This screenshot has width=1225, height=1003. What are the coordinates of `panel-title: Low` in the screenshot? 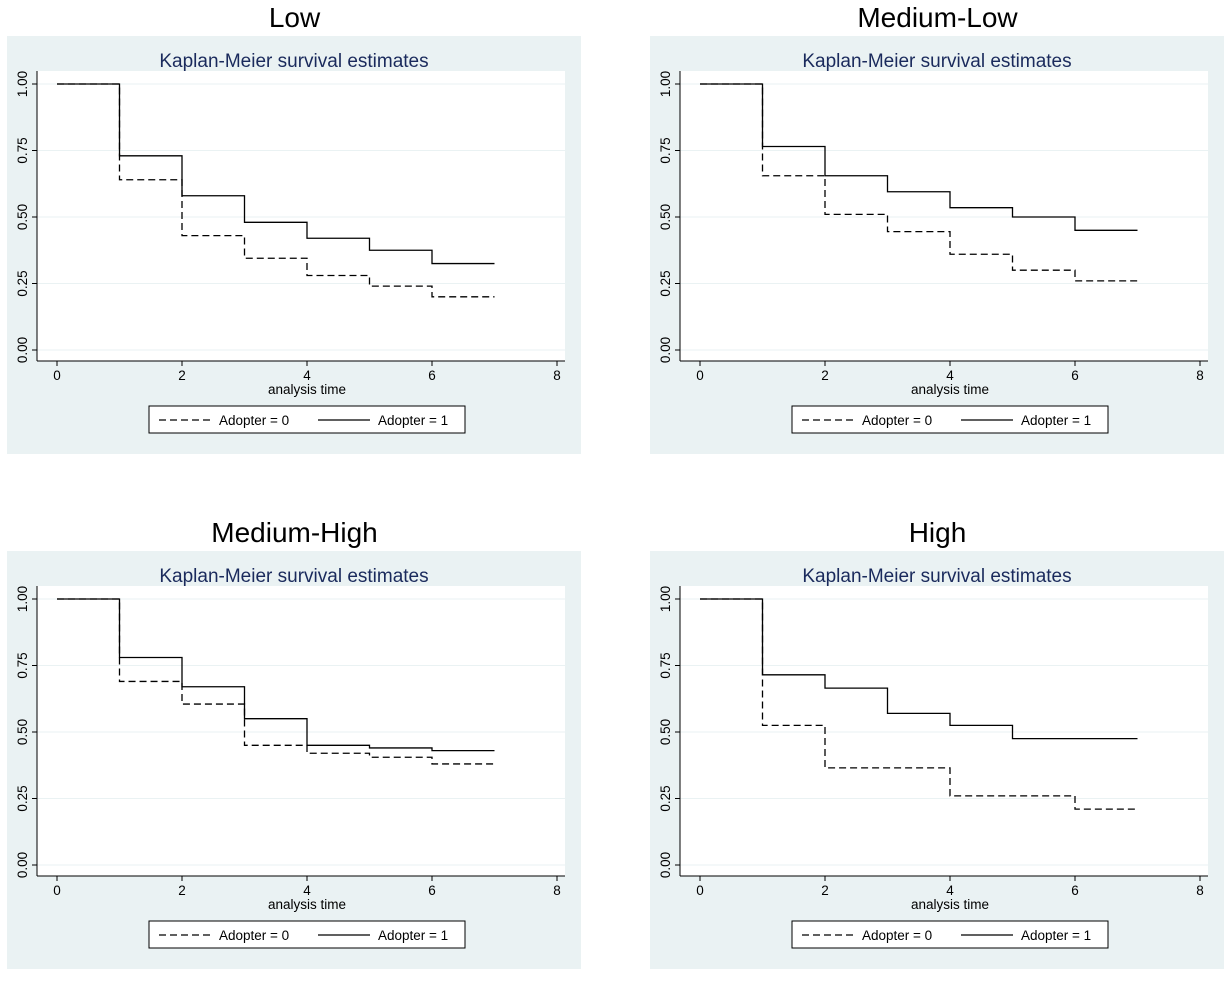 It's located at (294, 17).